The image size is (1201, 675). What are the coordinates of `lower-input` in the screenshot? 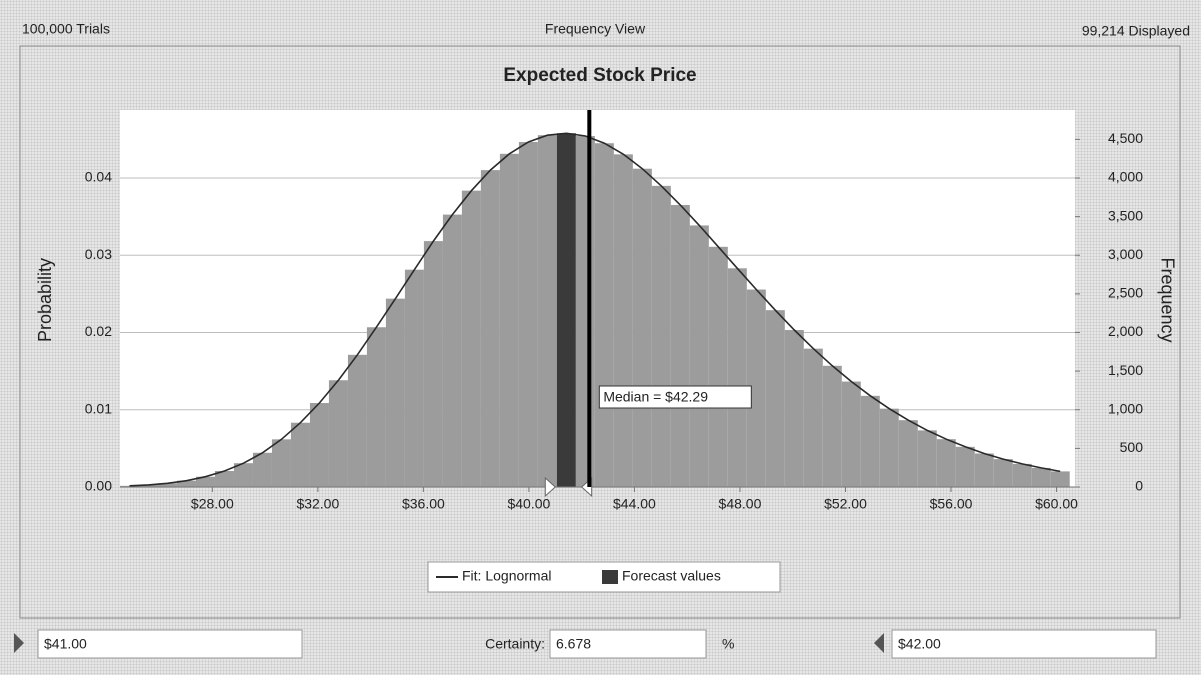 It's located at (170, 644).